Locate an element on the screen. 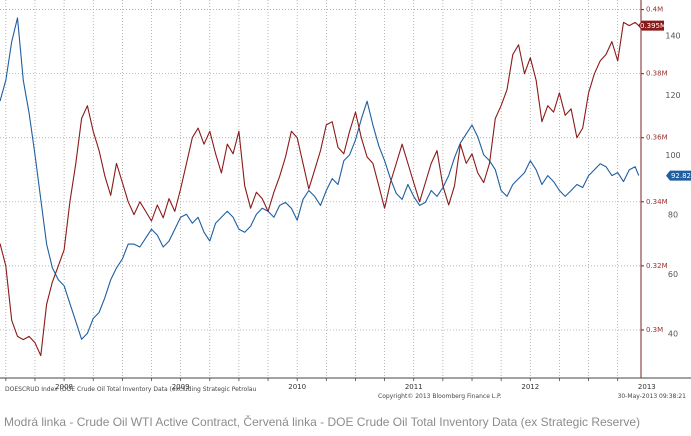  inventory-tick-label: 0.32M is located at coordinates (657, 266).